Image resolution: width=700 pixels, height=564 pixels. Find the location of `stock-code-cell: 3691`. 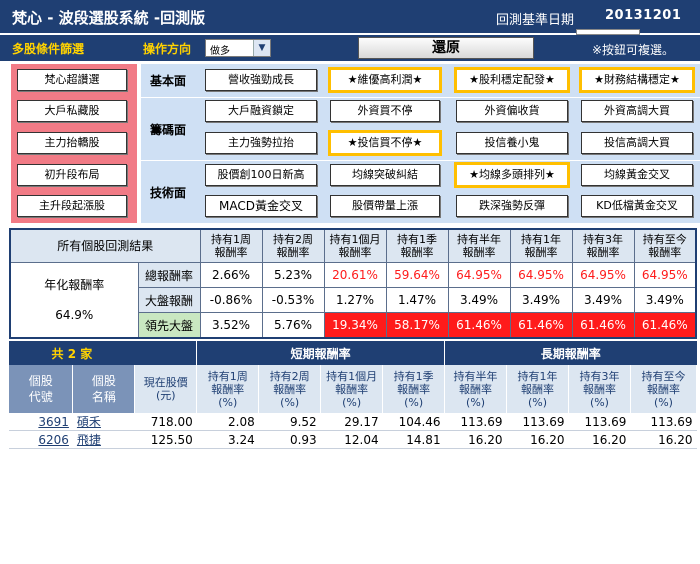

stock-code-cell: 3691 is located at coordinates (41, 422).